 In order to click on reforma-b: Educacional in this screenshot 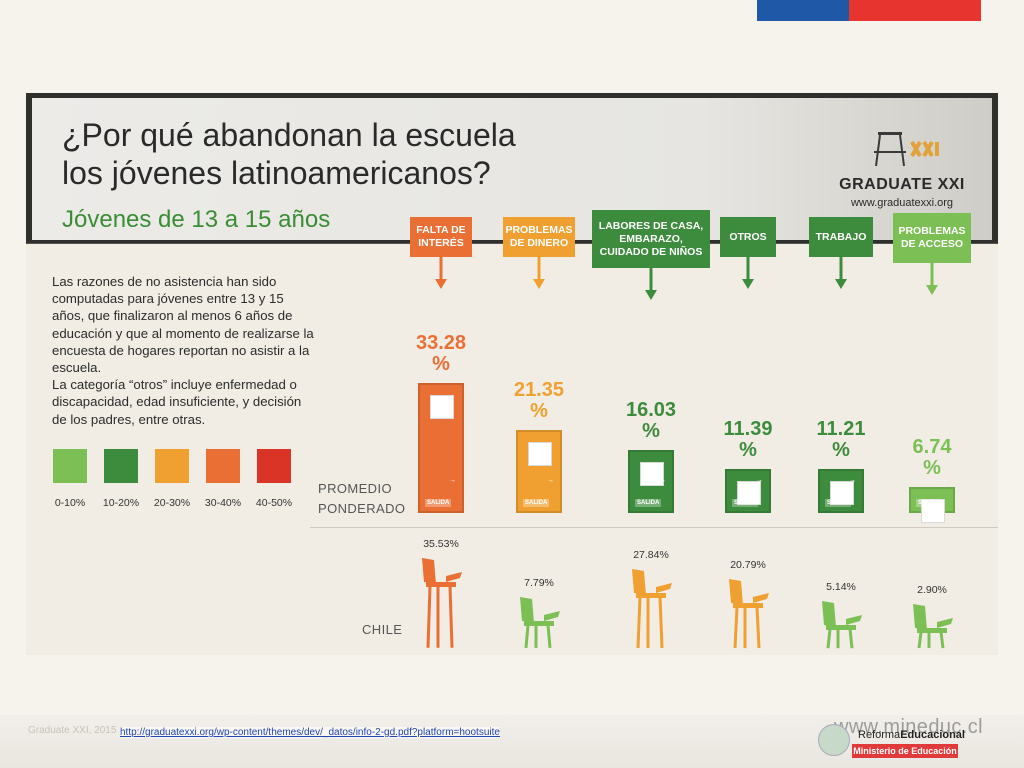, I will do `click(932, 735)`.